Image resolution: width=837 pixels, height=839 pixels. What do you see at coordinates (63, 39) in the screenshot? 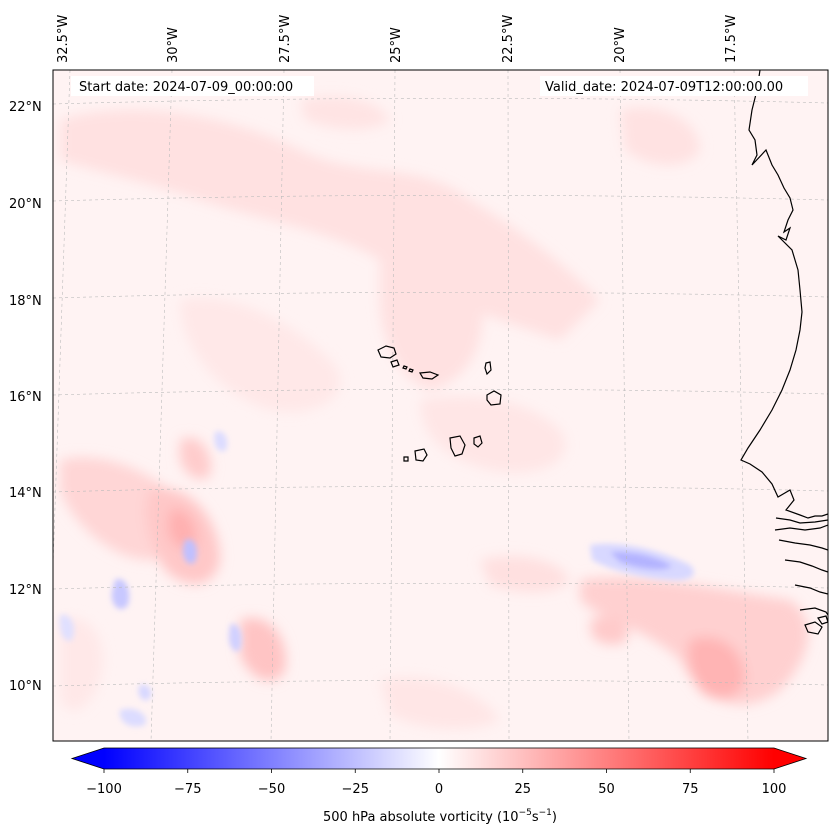
I see `lon-label-32-5w: 32.5°W` at bounding box center [63, 39].